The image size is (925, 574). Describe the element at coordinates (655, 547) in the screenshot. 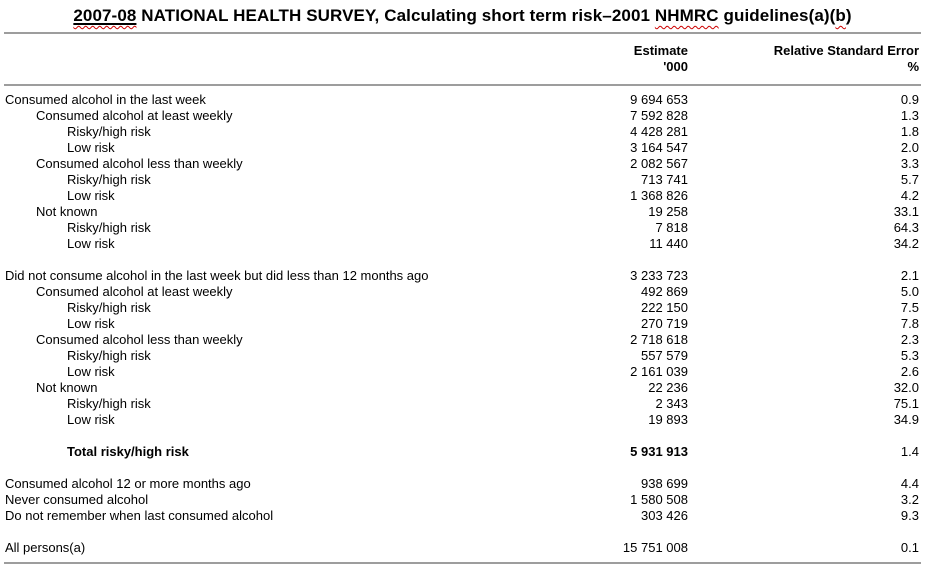

I see `estimate-value: 15 751 008` at that location.